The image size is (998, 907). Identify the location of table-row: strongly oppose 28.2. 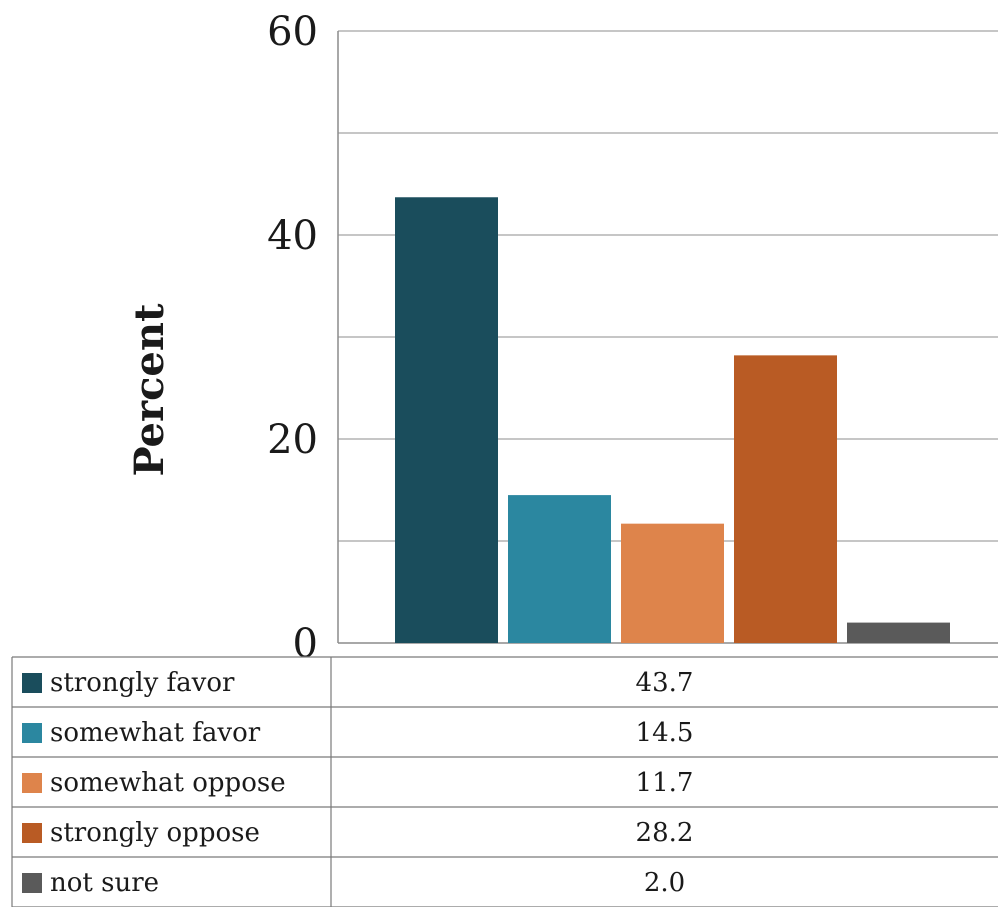
(357, 833).